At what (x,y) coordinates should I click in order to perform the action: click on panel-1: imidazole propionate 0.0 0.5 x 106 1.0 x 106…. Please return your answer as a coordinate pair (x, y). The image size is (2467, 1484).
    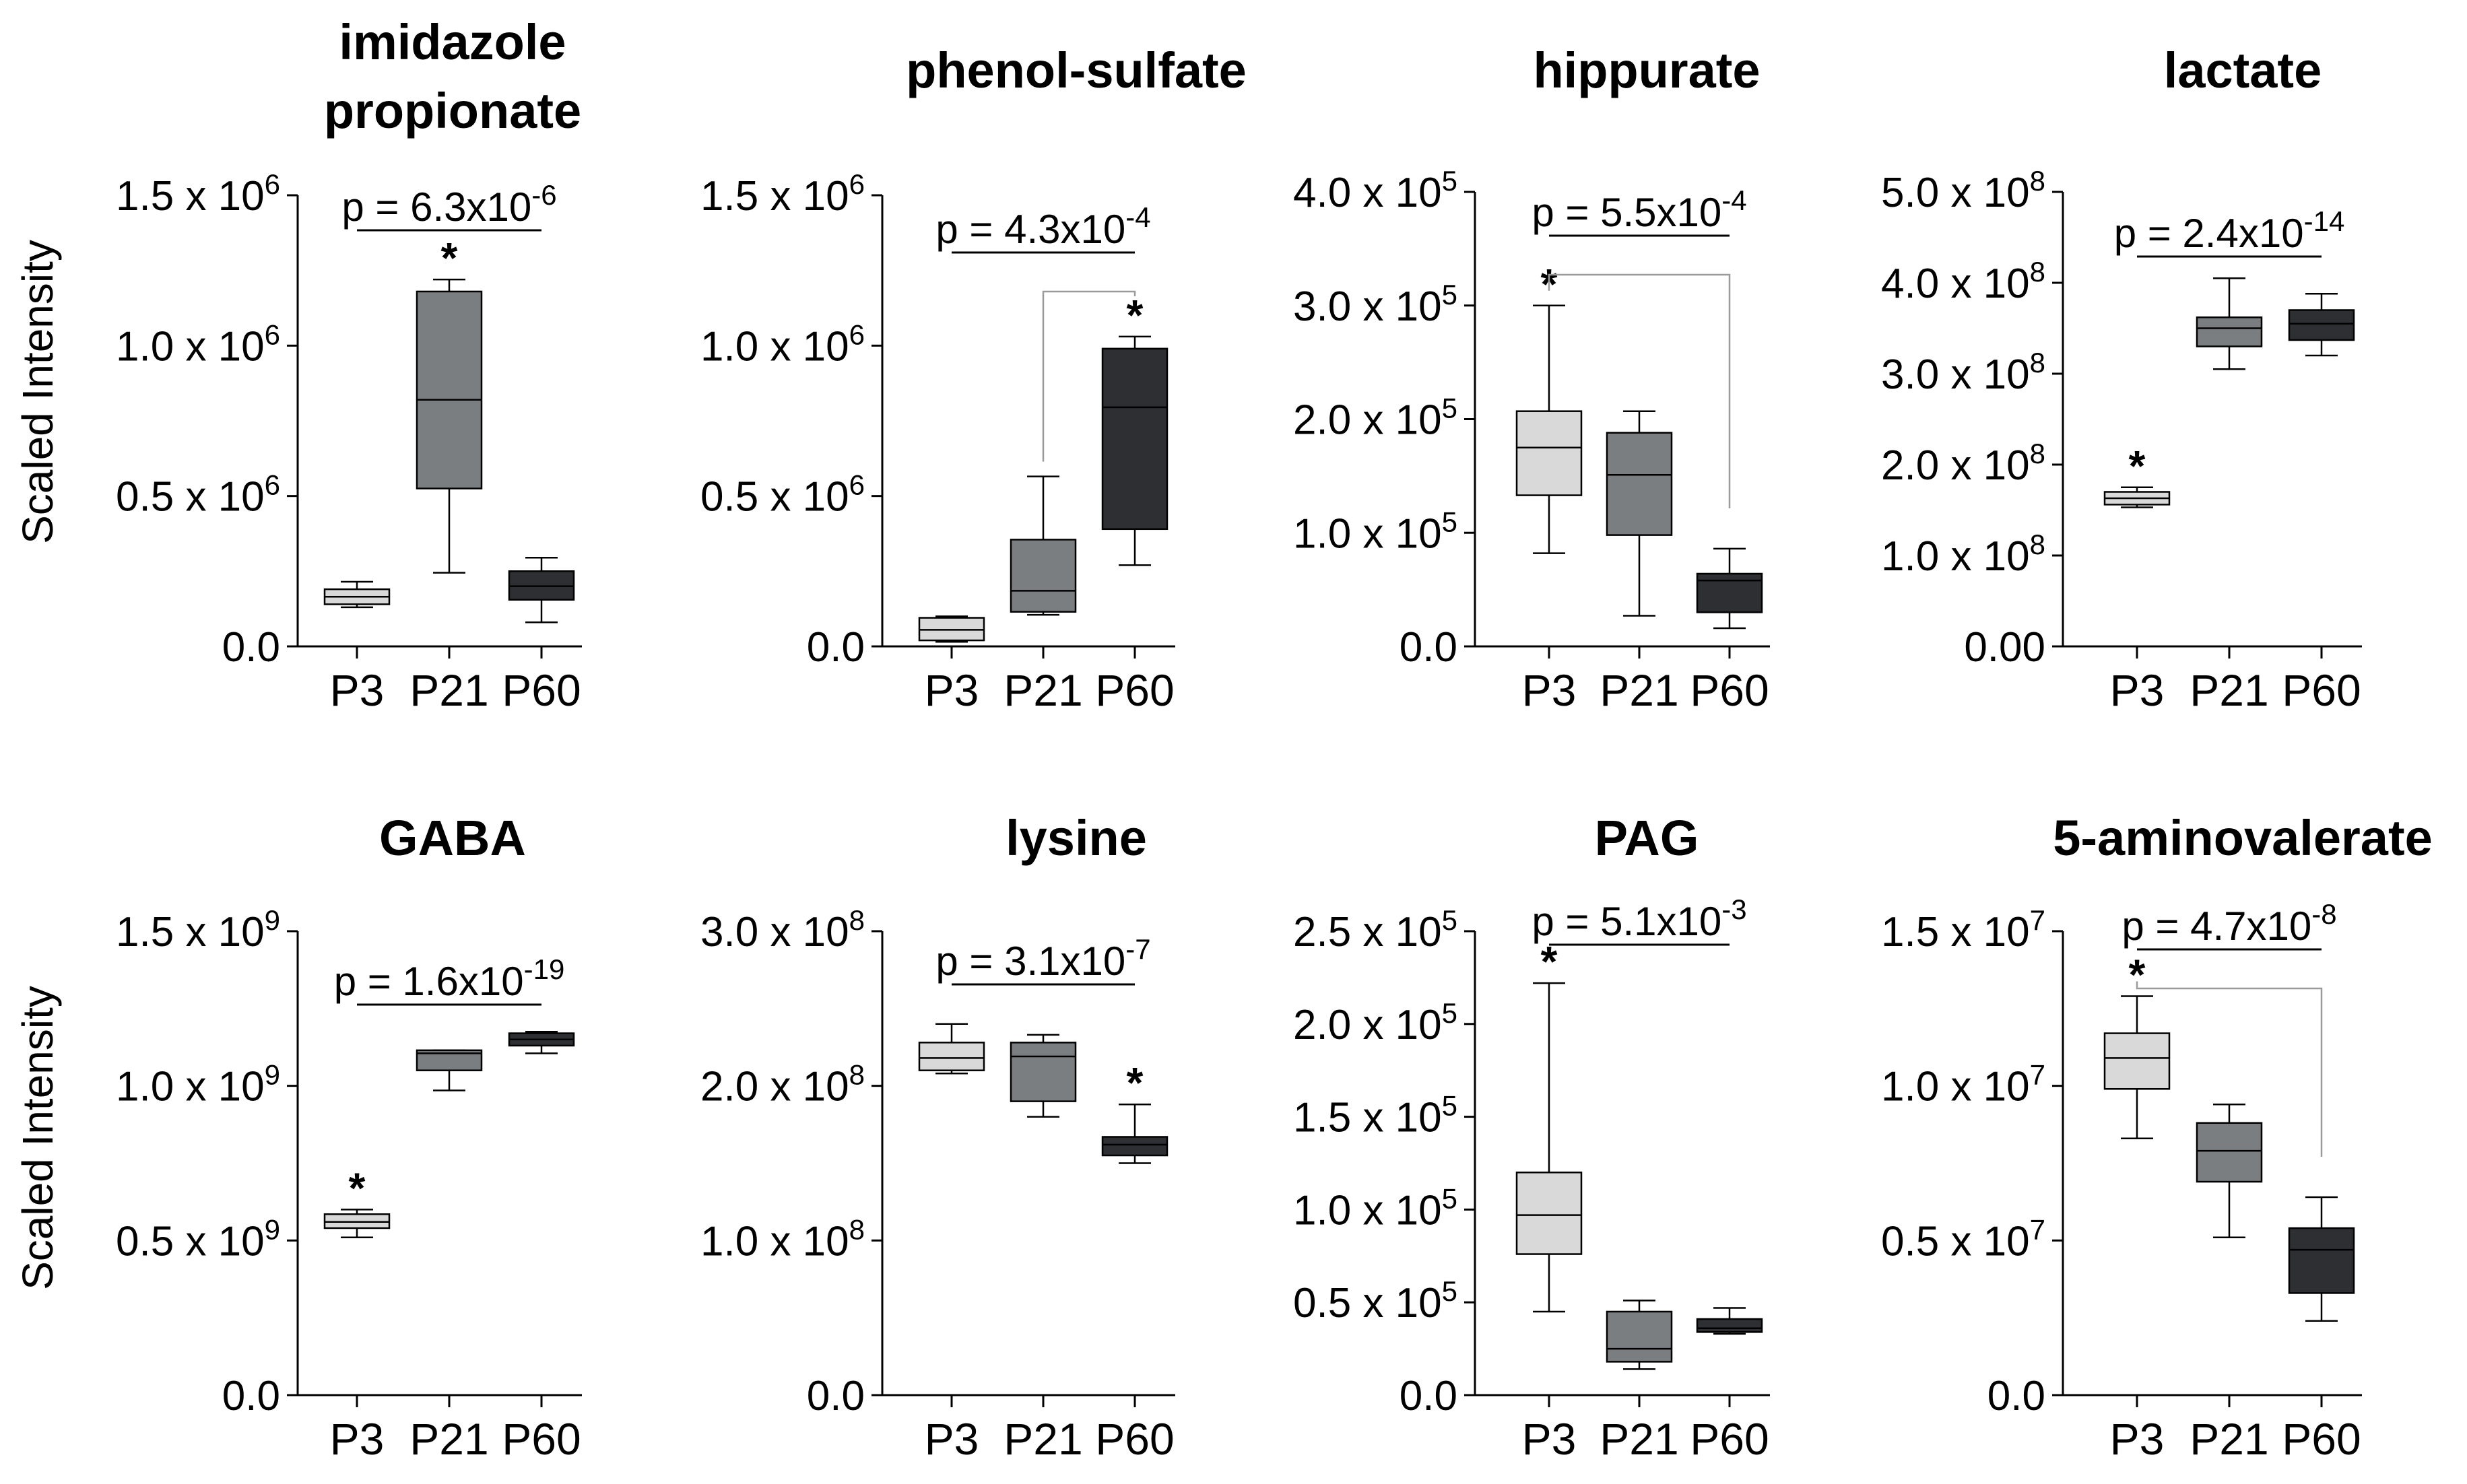
    Looking at the image, I should click on (349, 364).